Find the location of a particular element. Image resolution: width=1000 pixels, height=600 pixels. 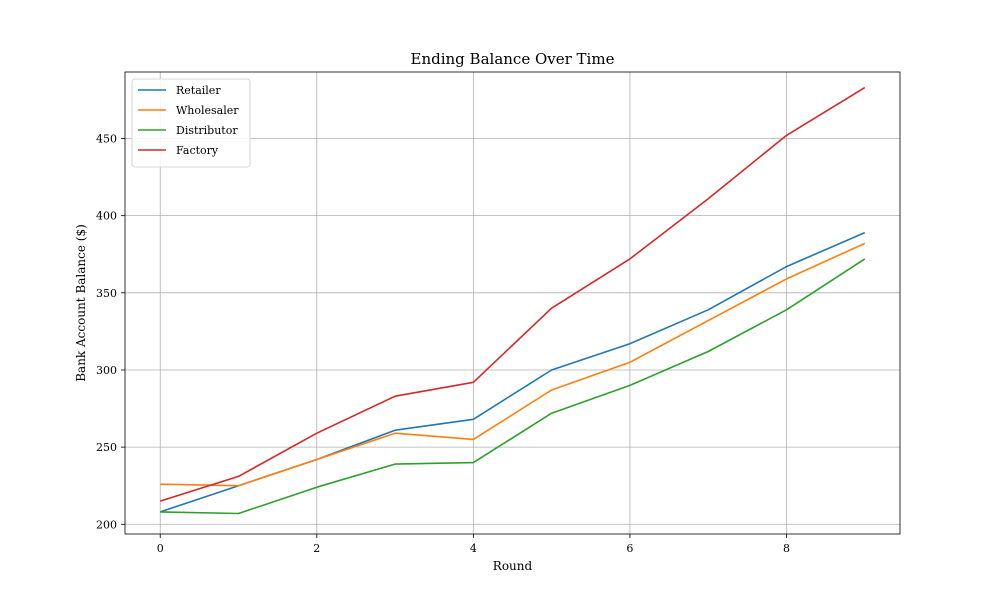

y-axis-label: Bank Account Balance ($) is located at coordinates (81, 303).